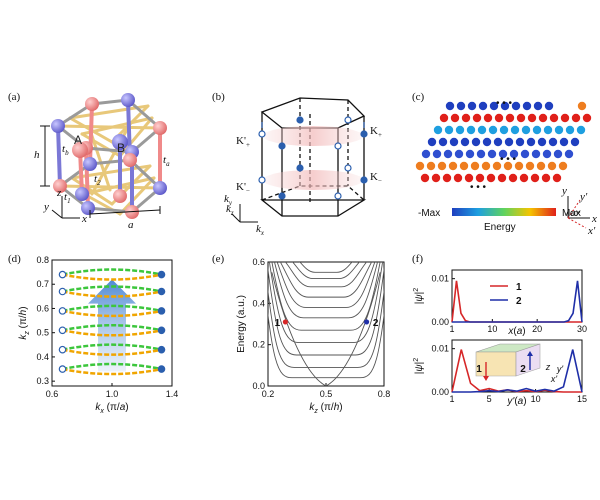 Image resolution: width=600 pixels, height=500 pixels. I want to click on band-lines, so click(326, 324).